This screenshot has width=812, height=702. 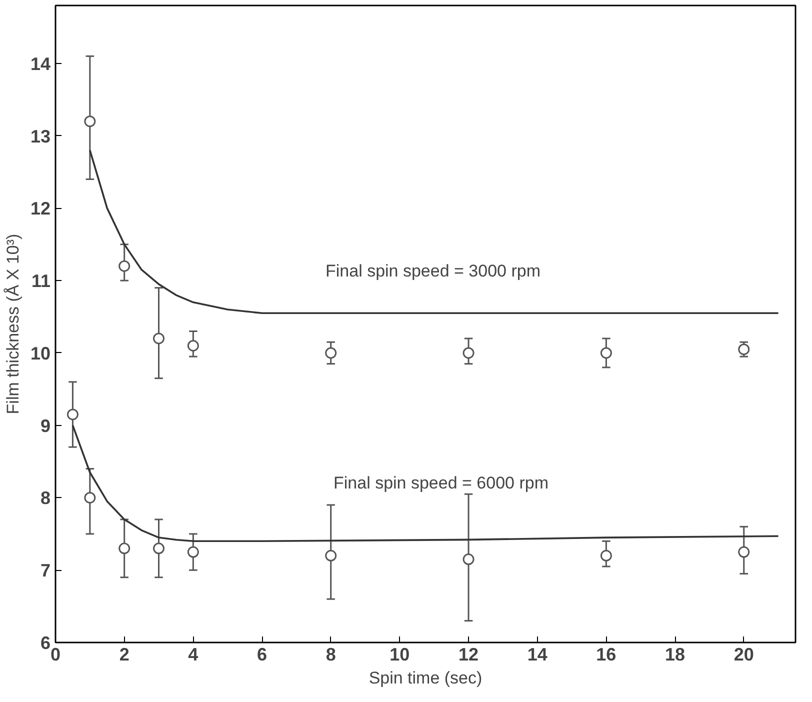 I want to click on x-tick-label: 18, so click(x=675, y=654).